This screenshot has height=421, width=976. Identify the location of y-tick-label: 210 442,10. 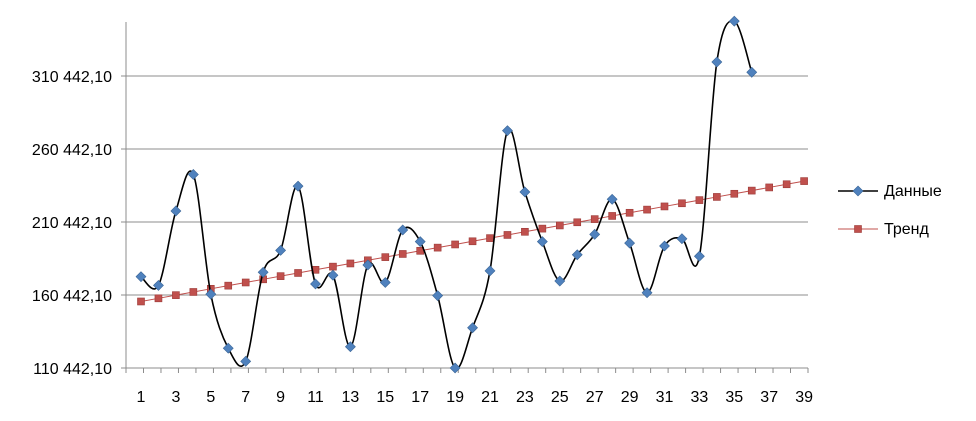
(72, 223).